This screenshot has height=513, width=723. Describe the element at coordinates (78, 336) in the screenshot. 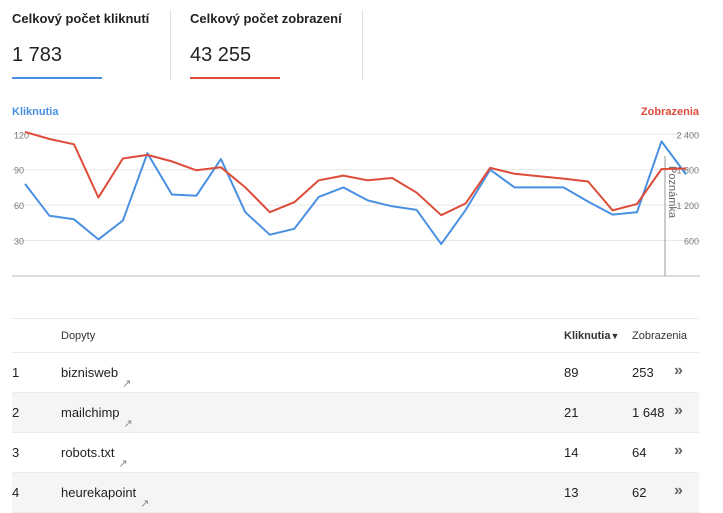

I see `col-query-header: Dopyty` at that location.